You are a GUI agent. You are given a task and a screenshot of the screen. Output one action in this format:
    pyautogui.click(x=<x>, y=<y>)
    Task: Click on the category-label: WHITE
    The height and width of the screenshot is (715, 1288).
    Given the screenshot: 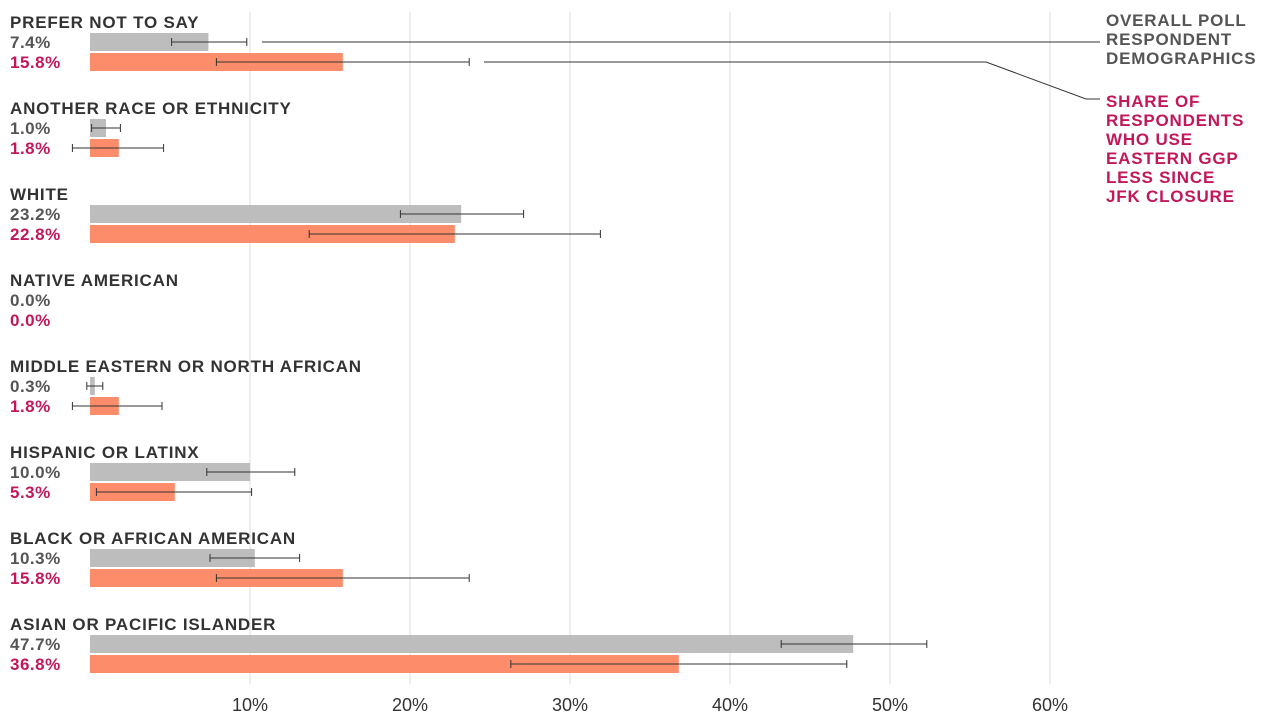 What is the action you would take?
    pyautogui.click(x=39, y=194)
    